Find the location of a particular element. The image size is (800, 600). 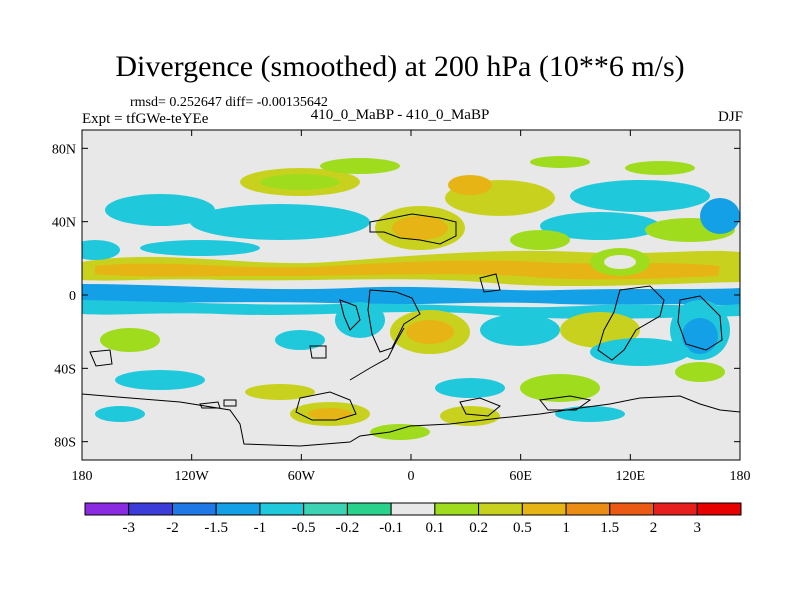

colorbar-label: 0.2 is located at coordinates (478, 528).